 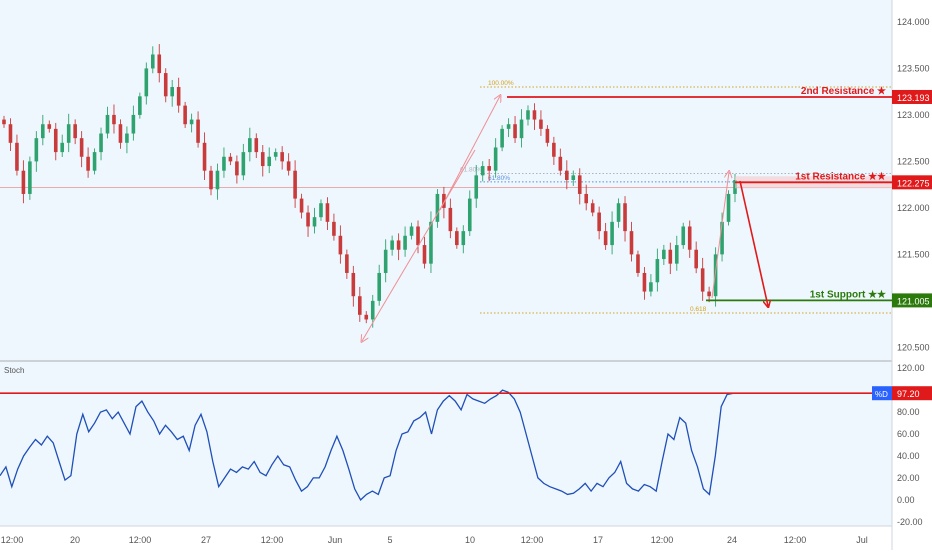 I want to click on level-price-label: 122.275, so click(x=913, y=183).